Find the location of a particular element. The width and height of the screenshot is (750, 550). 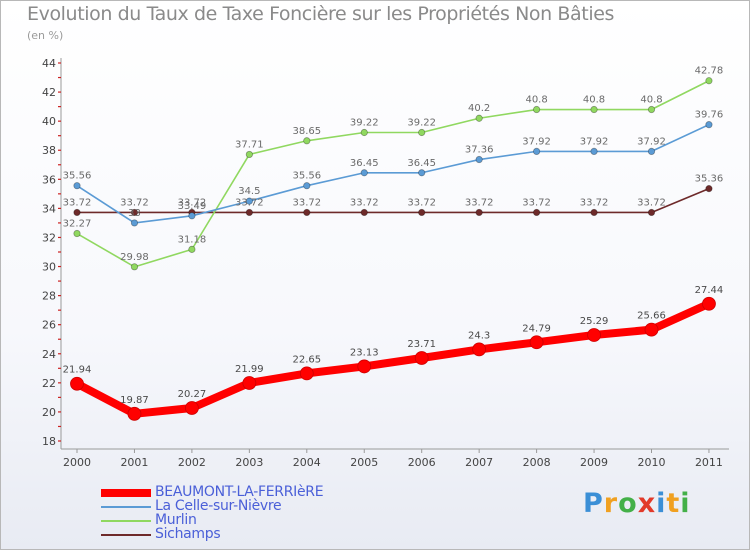

proxiti-logo: Proxiti is located at coordinates (637, 503).